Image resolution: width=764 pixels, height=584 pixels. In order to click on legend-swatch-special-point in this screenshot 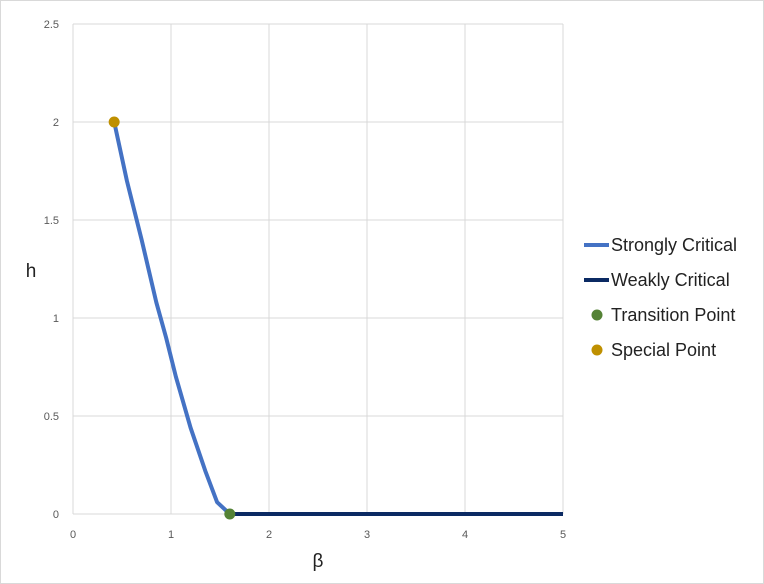, I will do `click(597, 350)`.